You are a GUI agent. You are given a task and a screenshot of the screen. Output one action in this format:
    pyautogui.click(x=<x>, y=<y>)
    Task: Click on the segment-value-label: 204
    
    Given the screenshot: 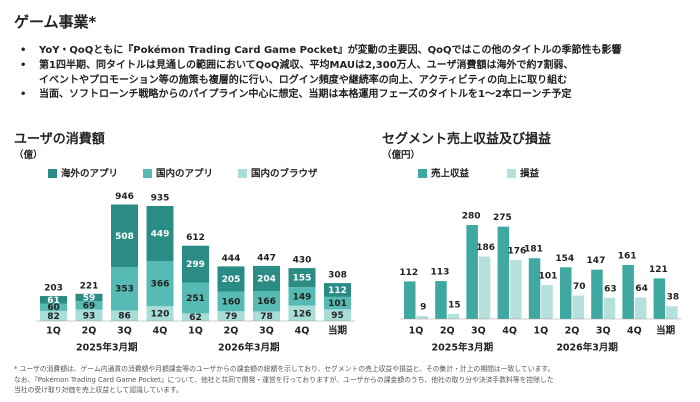 What is the action you would take?
    pyautogui.click(x=266, y=279)
    